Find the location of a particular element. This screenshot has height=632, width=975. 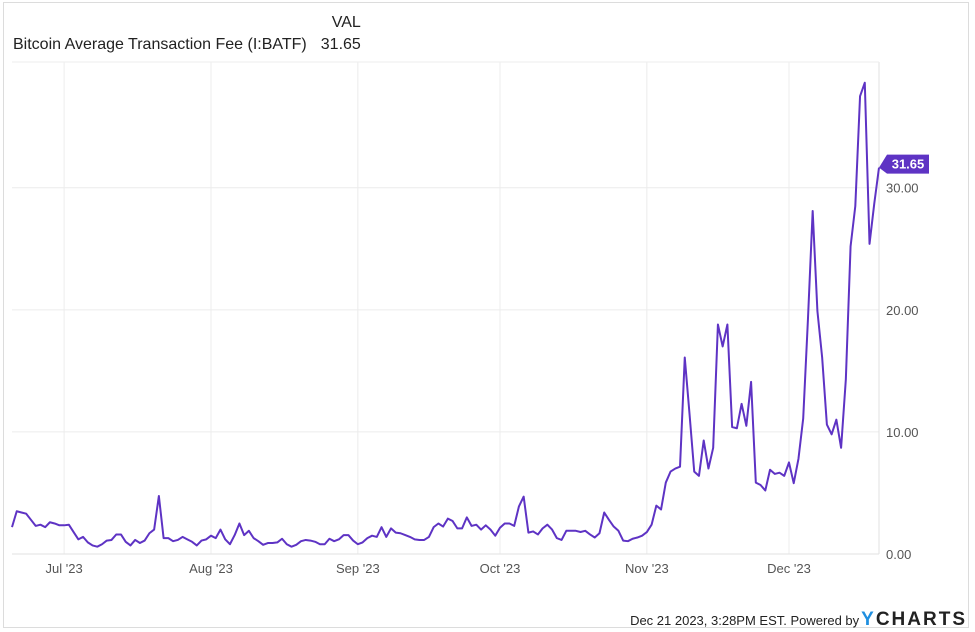

x-tick-label: Sep '23 is located at coordinates (358, 568).